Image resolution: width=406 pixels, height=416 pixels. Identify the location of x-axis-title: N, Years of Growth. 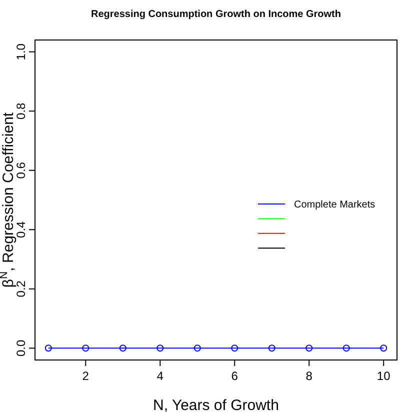
(216, 405).